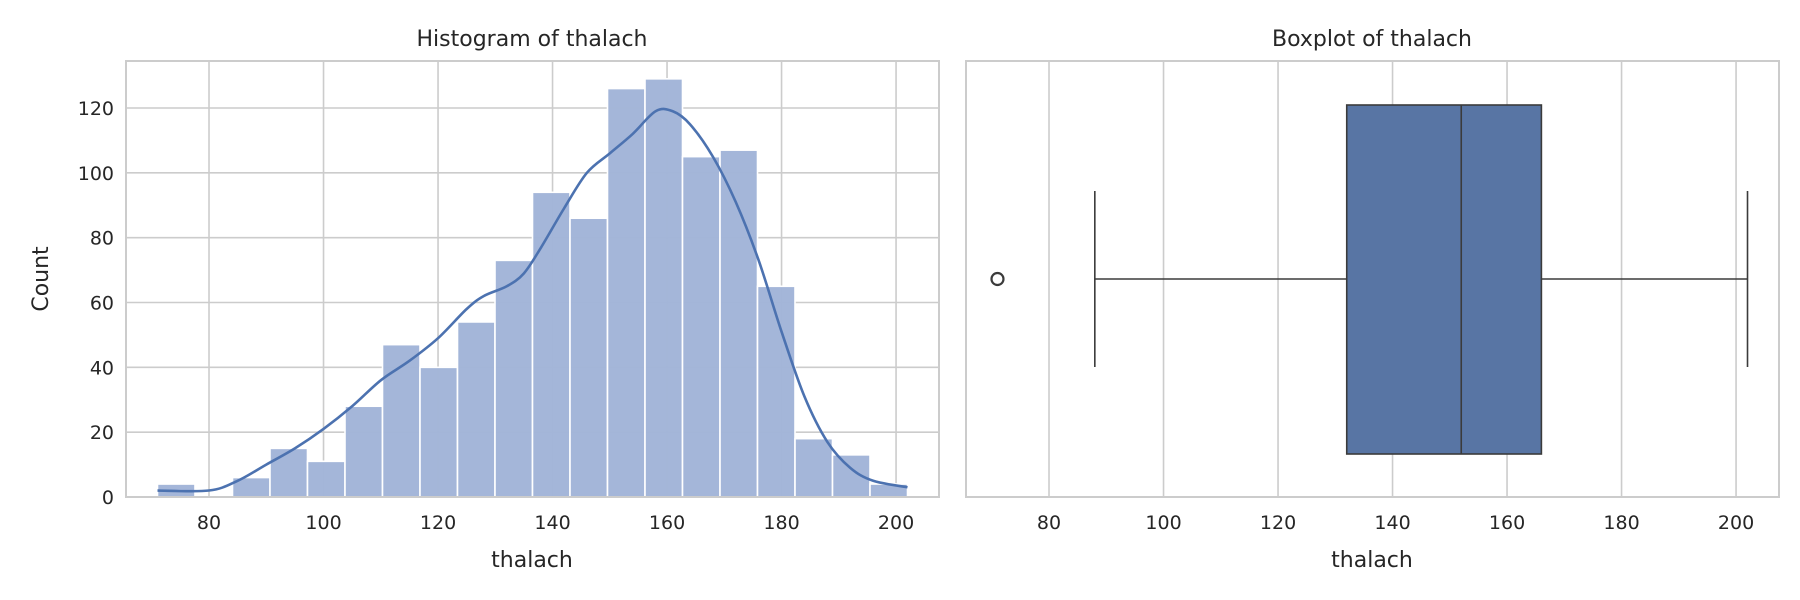 The image size is (1800, 600). What do you see at coordinates (438, 523) in the screenshot?
I see `histogram-x-tick-label: 120` at bounding box center [438, 523].